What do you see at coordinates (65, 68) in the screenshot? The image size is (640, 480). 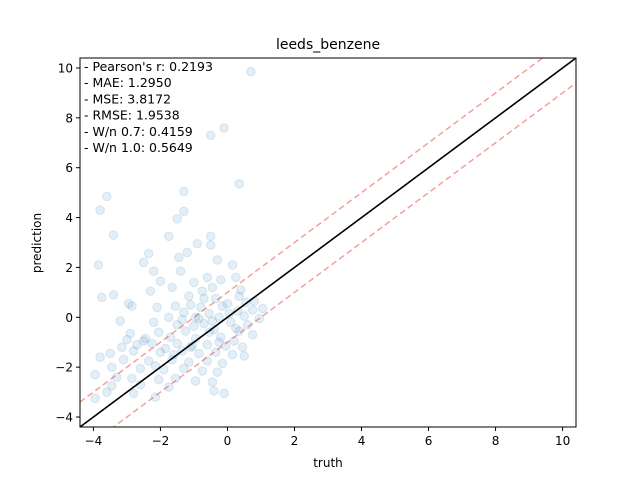 I see `y-tick-label: 10` at bounding box center [65, 68].